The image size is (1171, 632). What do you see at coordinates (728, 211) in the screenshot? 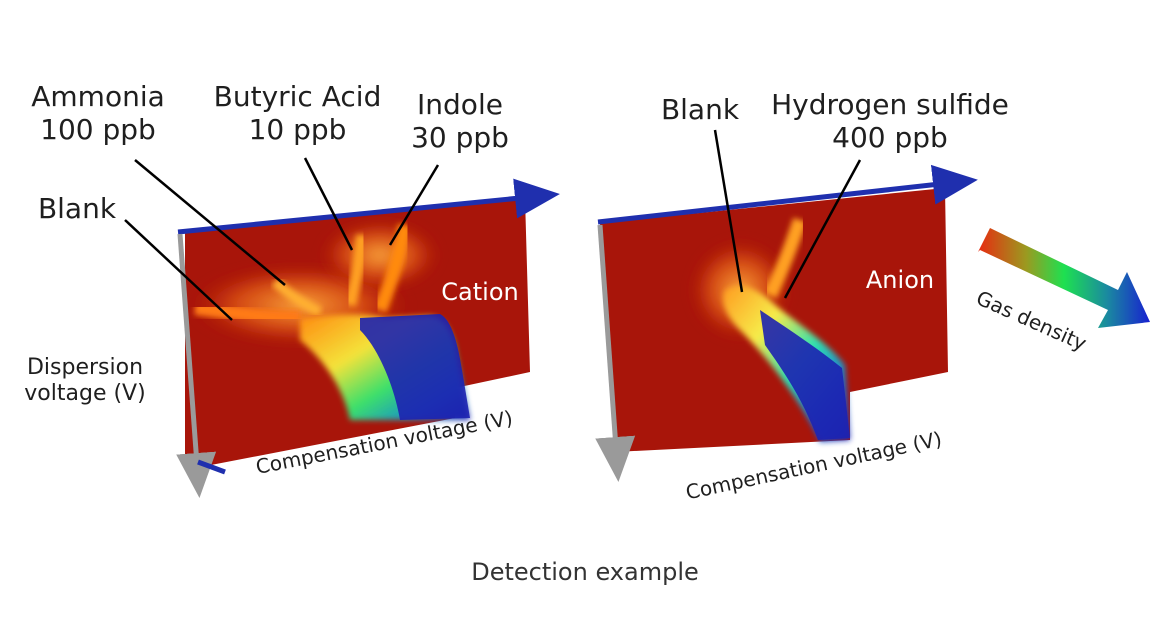
I see `anion-blank-leader` at bounding box center [728, 211].